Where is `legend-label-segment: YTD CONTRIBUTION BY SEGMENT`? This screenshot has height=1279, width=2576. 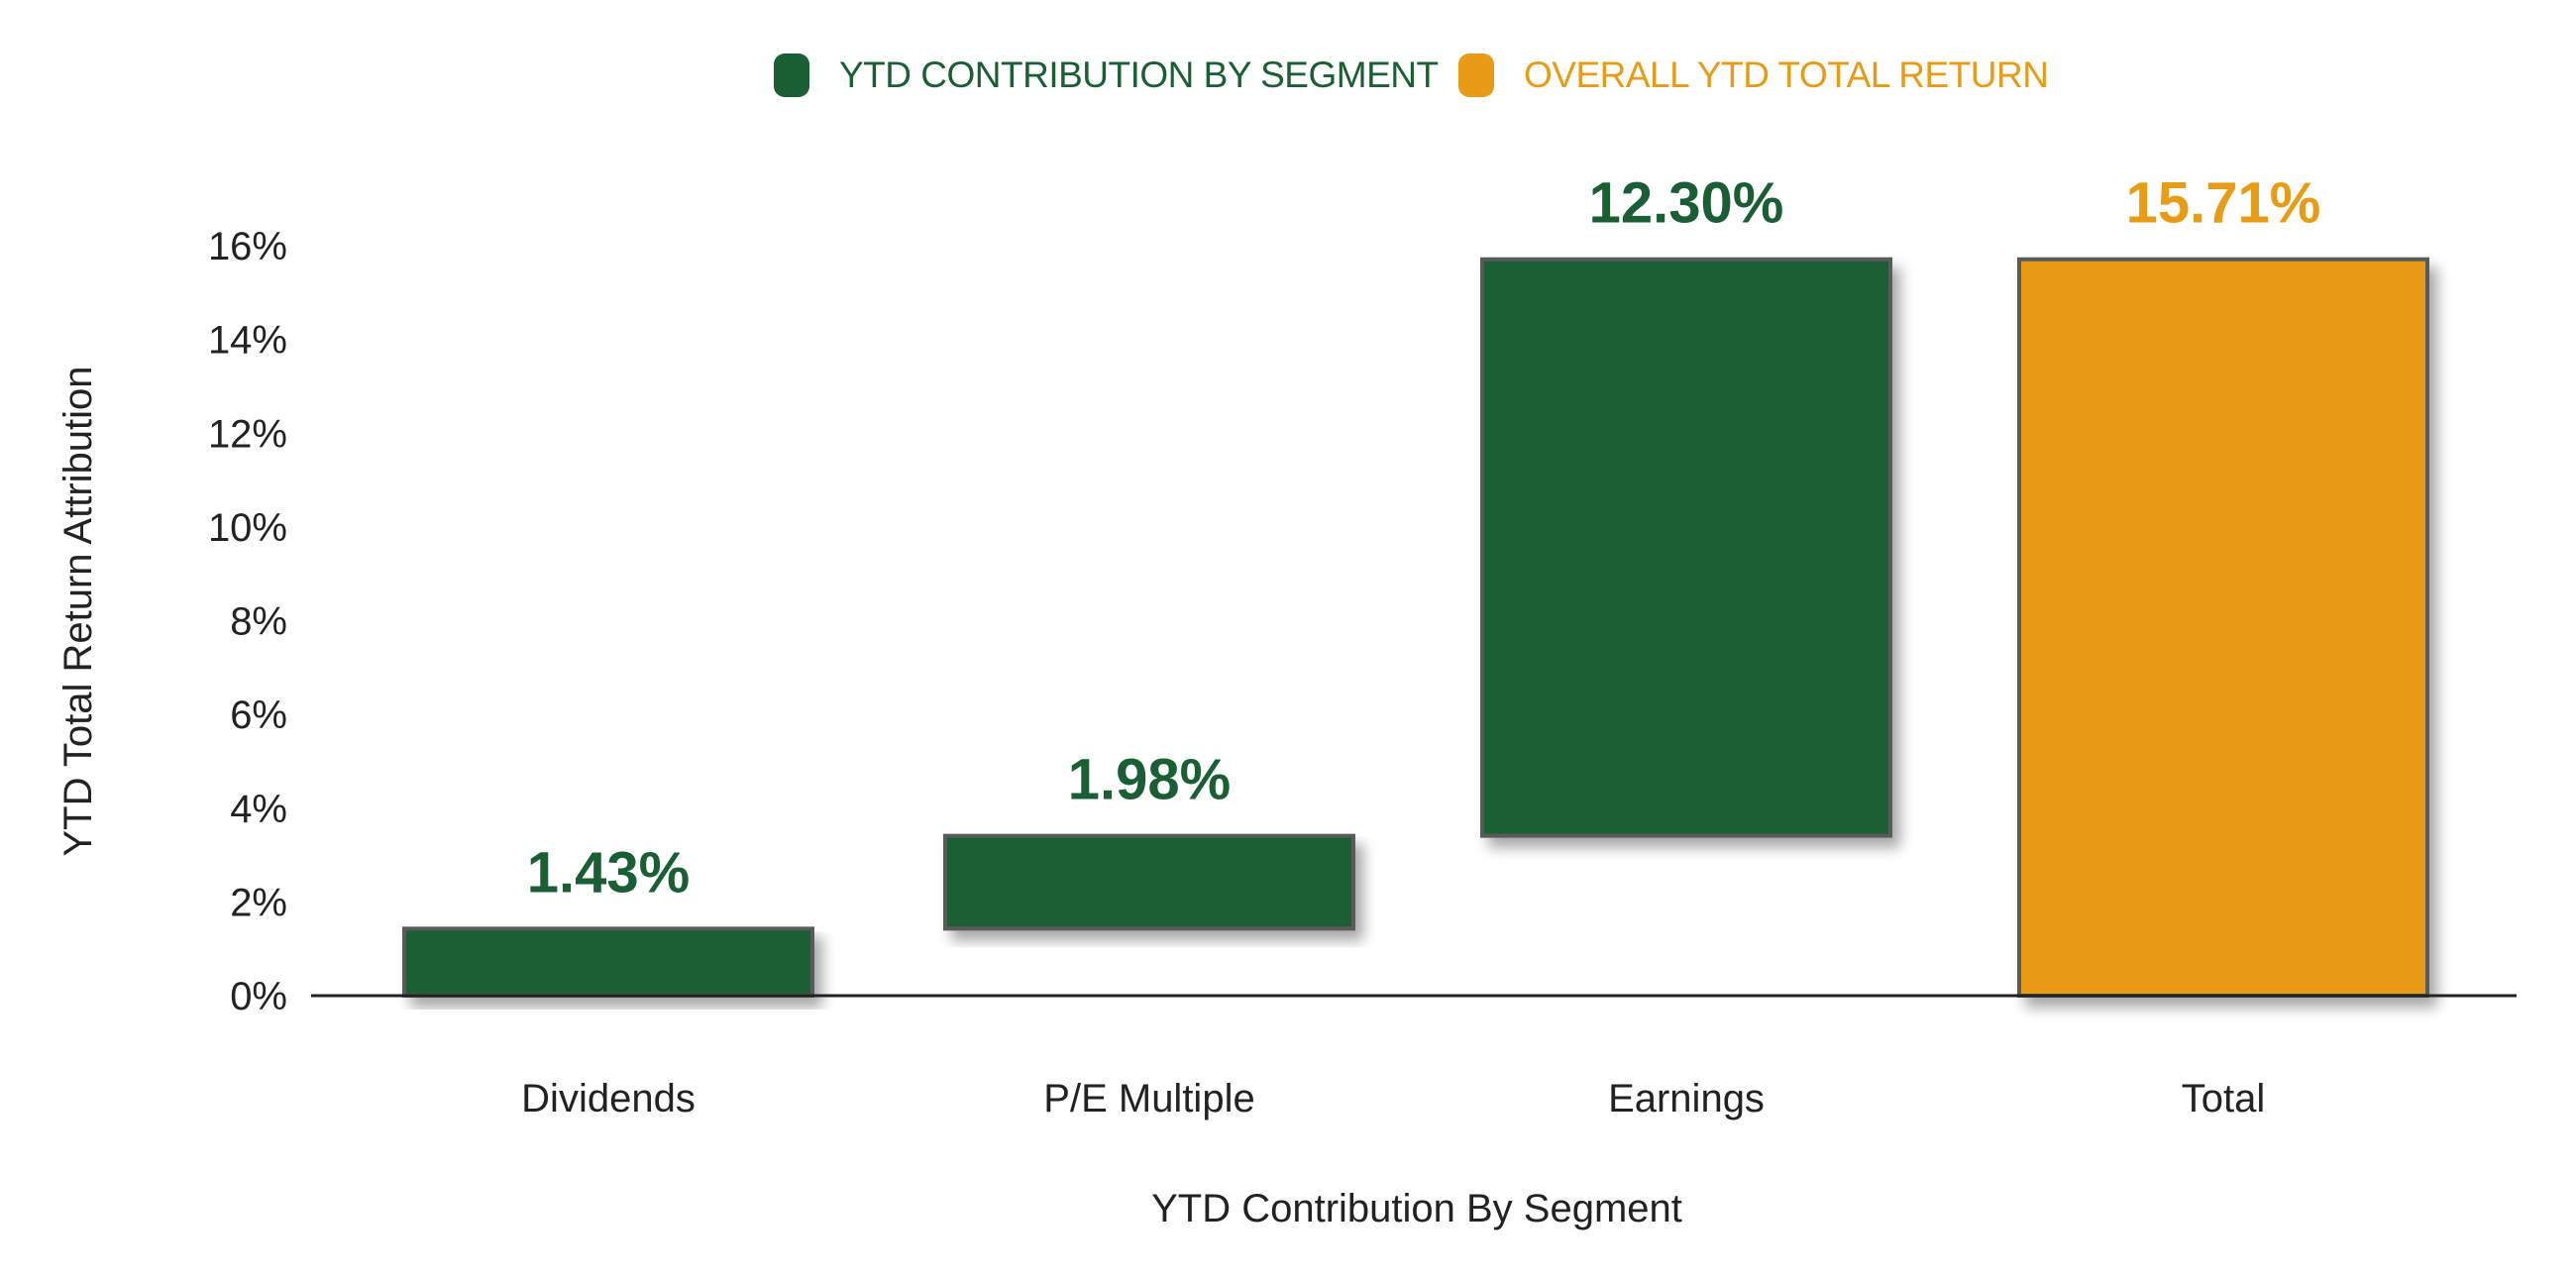 legend-label-segment: YTD CONTRIBUTION BY SEGMENT is located at coordinates (1139, 75).